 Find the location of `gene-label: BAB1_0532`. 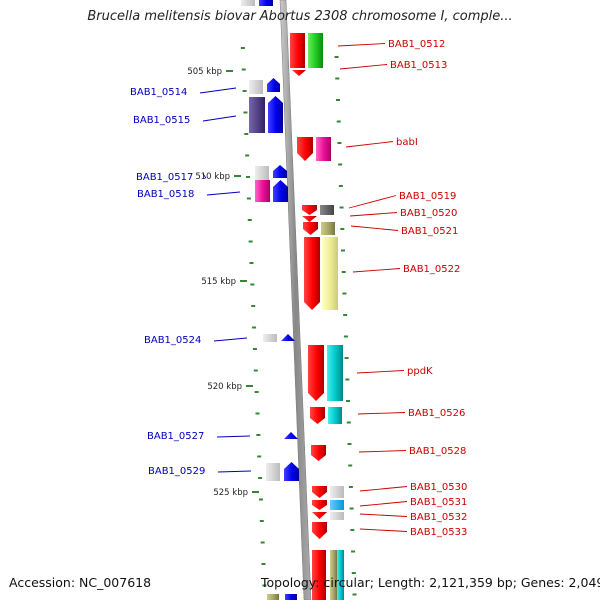

gene-label: BAB1_0532 is located at coordinates (438, 517).